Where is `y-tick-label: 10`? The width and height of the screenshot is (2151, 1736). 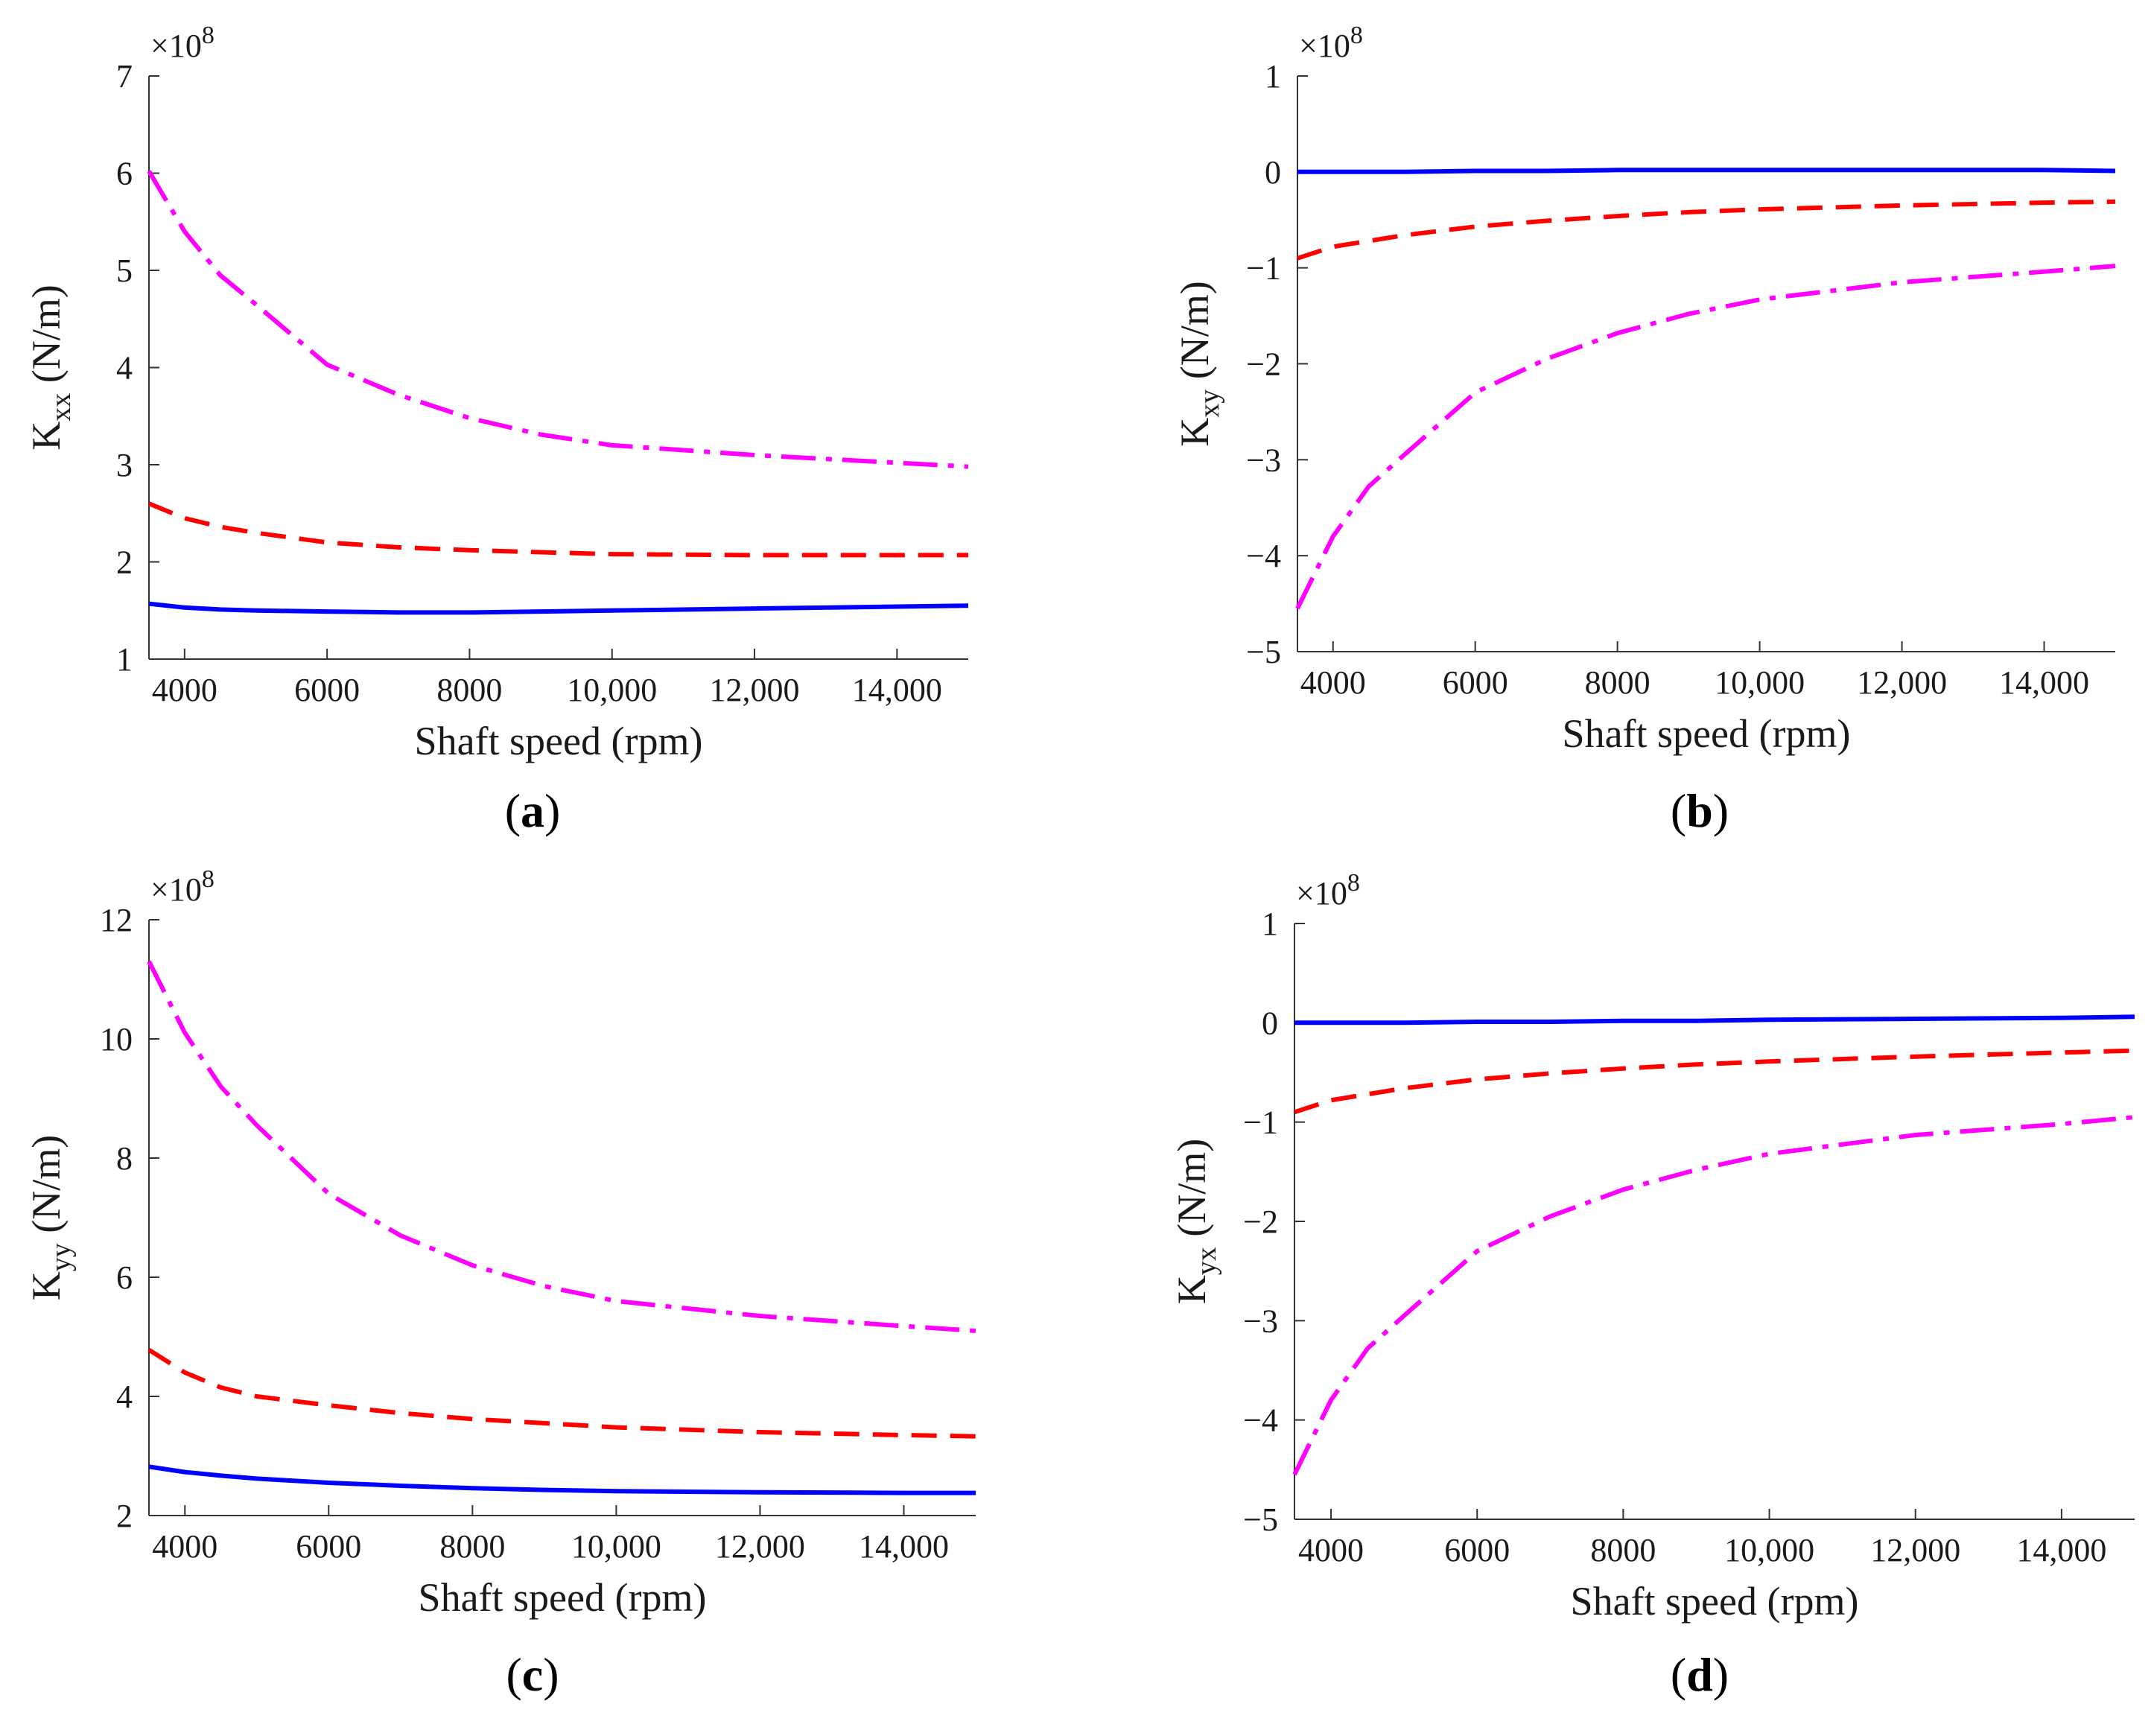 y-tick-label: 10 is located at coordinates (117, 1039).